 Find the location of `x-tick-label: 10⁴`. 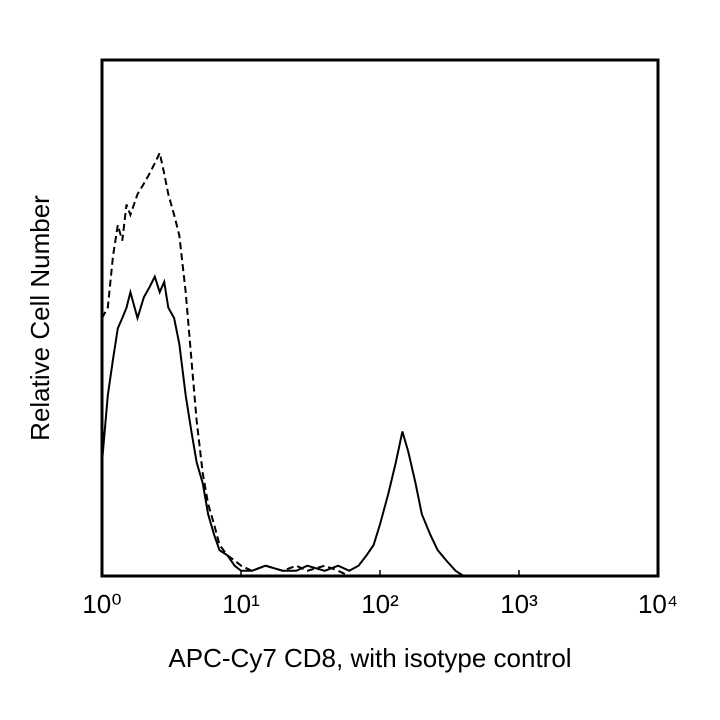

x-tick-label: 10⁴ is located at coordinates (658, 604).